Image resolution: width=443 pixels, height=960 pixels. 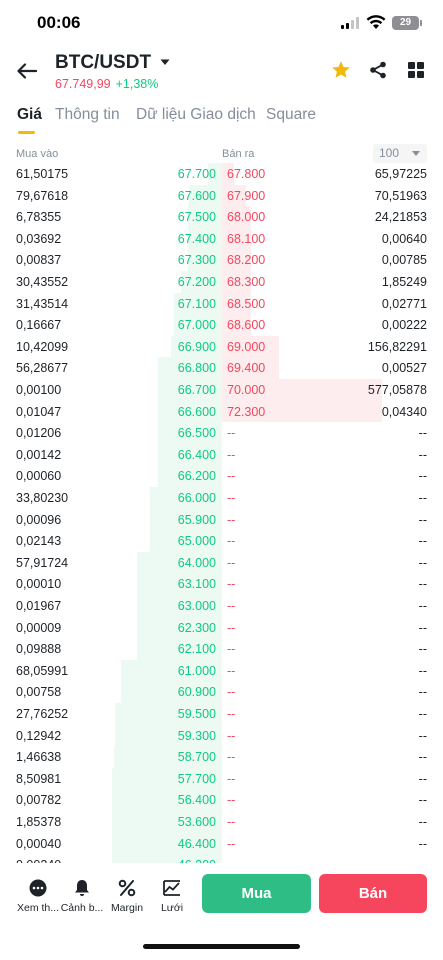 I want to click on bid-price: 65.900, so click(x=196, y=519).